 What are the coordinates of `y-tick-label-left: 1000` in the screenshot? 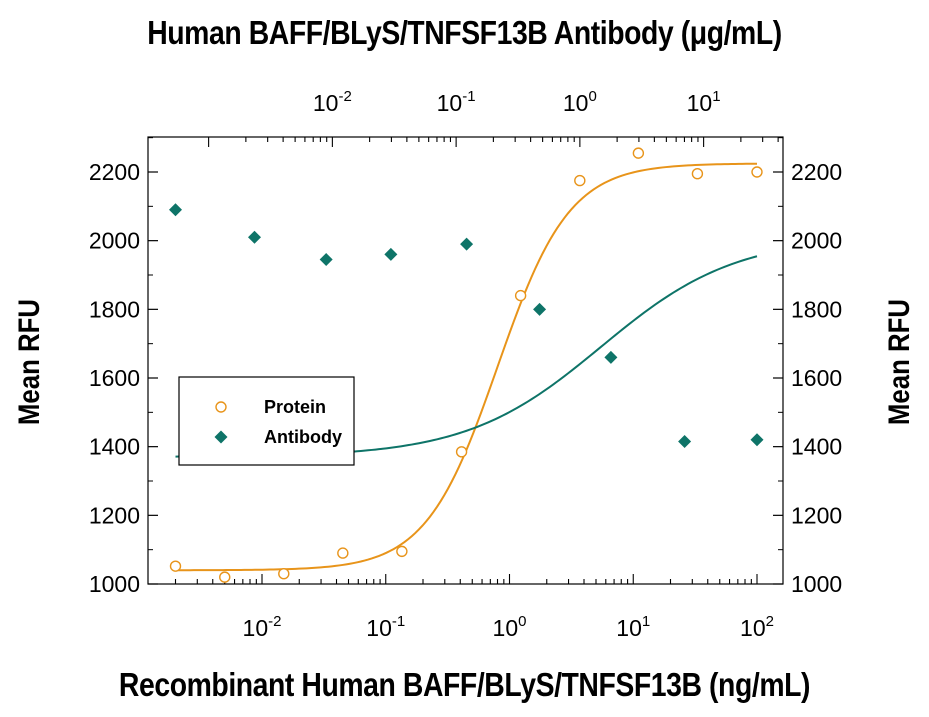 It's located at (114, 584).